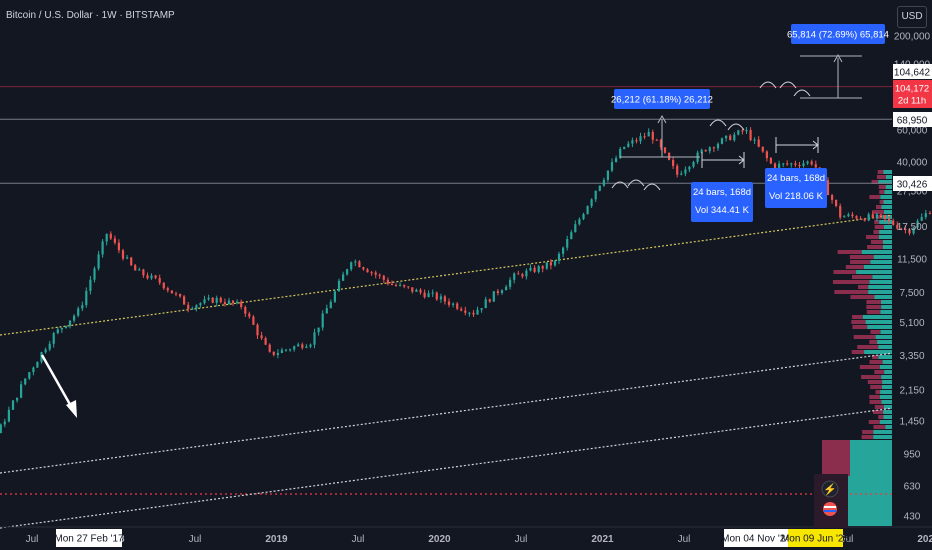 Image resolution: width=932 pixels, height=550 pixels. Describe the element at coordinates (831, 501) in the screenshot. I see `event-markers: ⚡` at that location.